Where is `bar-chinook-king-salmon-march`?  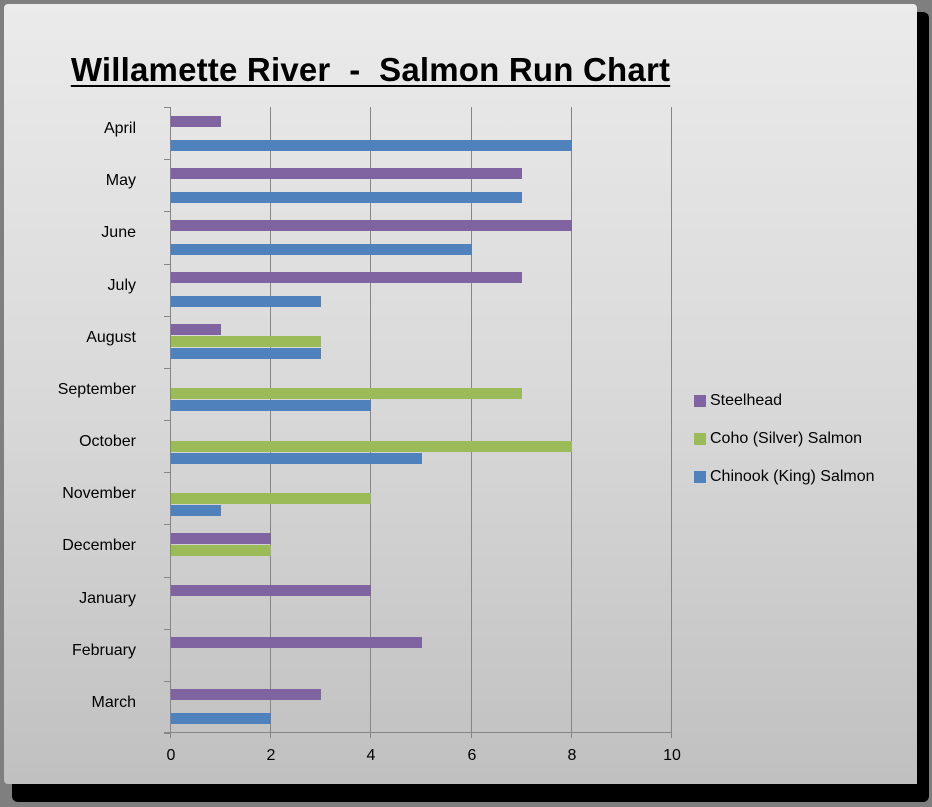
bar-chinook-king-salmon-march is located at coordinates (221, 718).